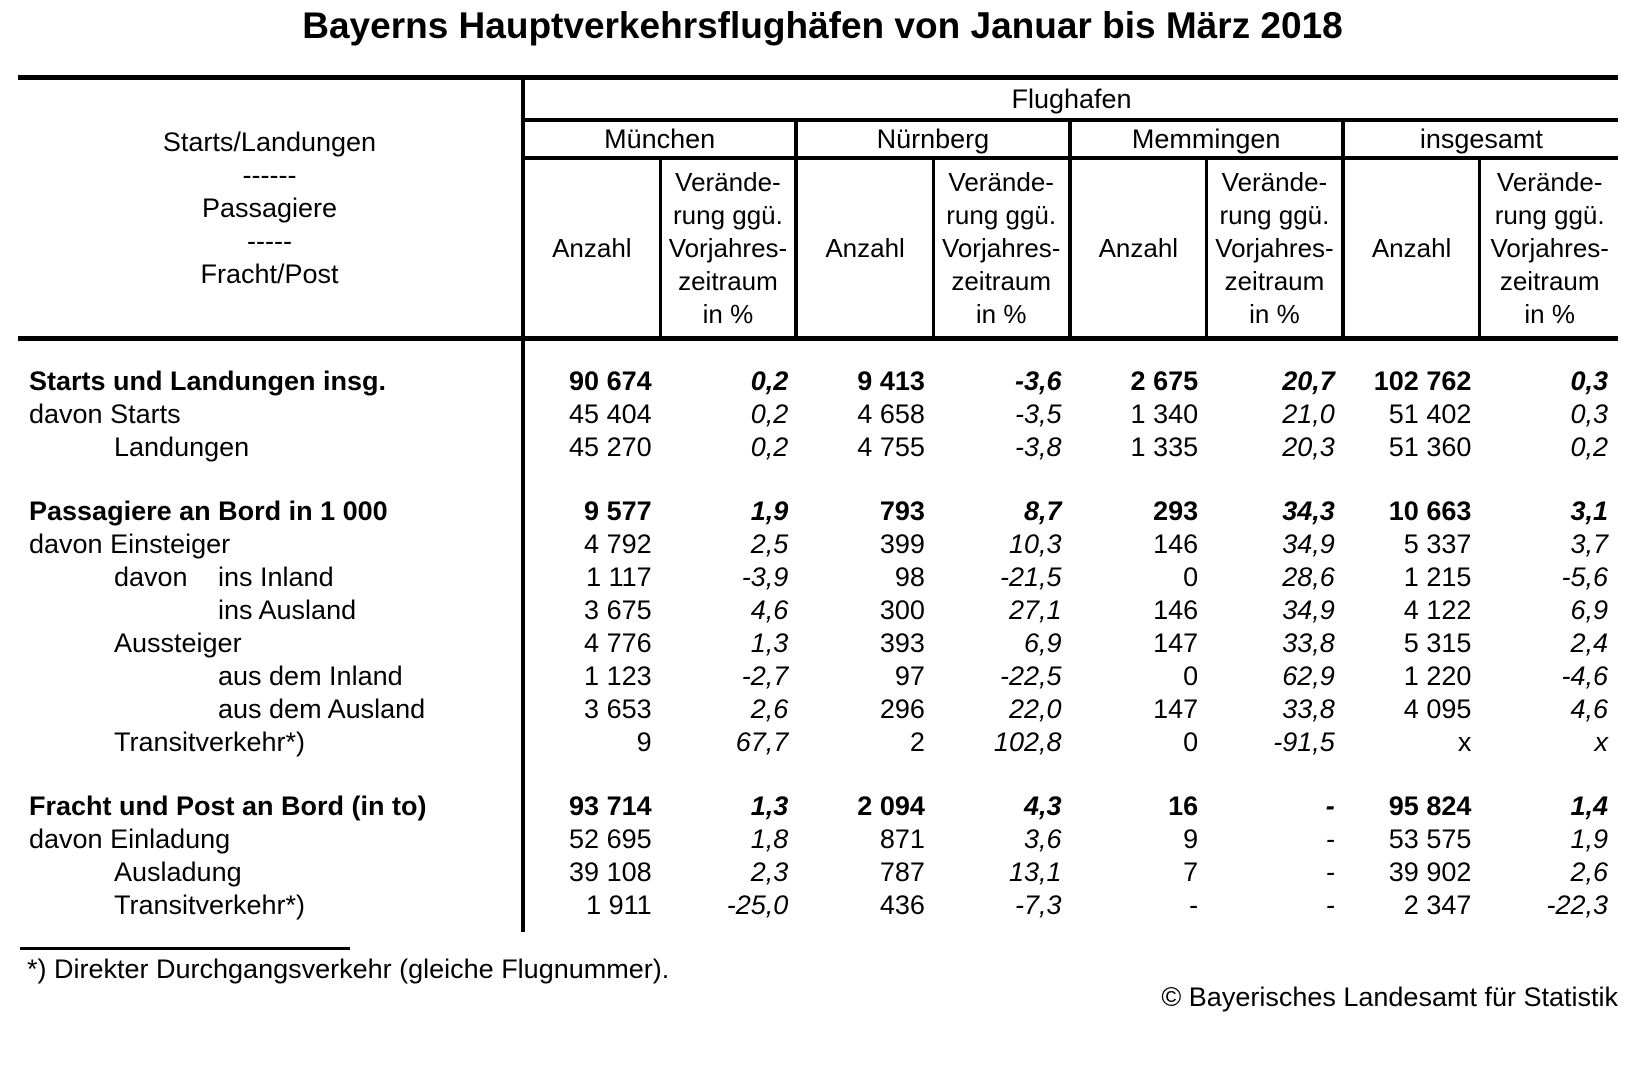 Image resolution: width=1645 pixels, height=1079 pixels. What do you see at coordinates (1042, 511) in the screenshot?
I see `change-cell: 8,7` at bounding box center [1042, 511].